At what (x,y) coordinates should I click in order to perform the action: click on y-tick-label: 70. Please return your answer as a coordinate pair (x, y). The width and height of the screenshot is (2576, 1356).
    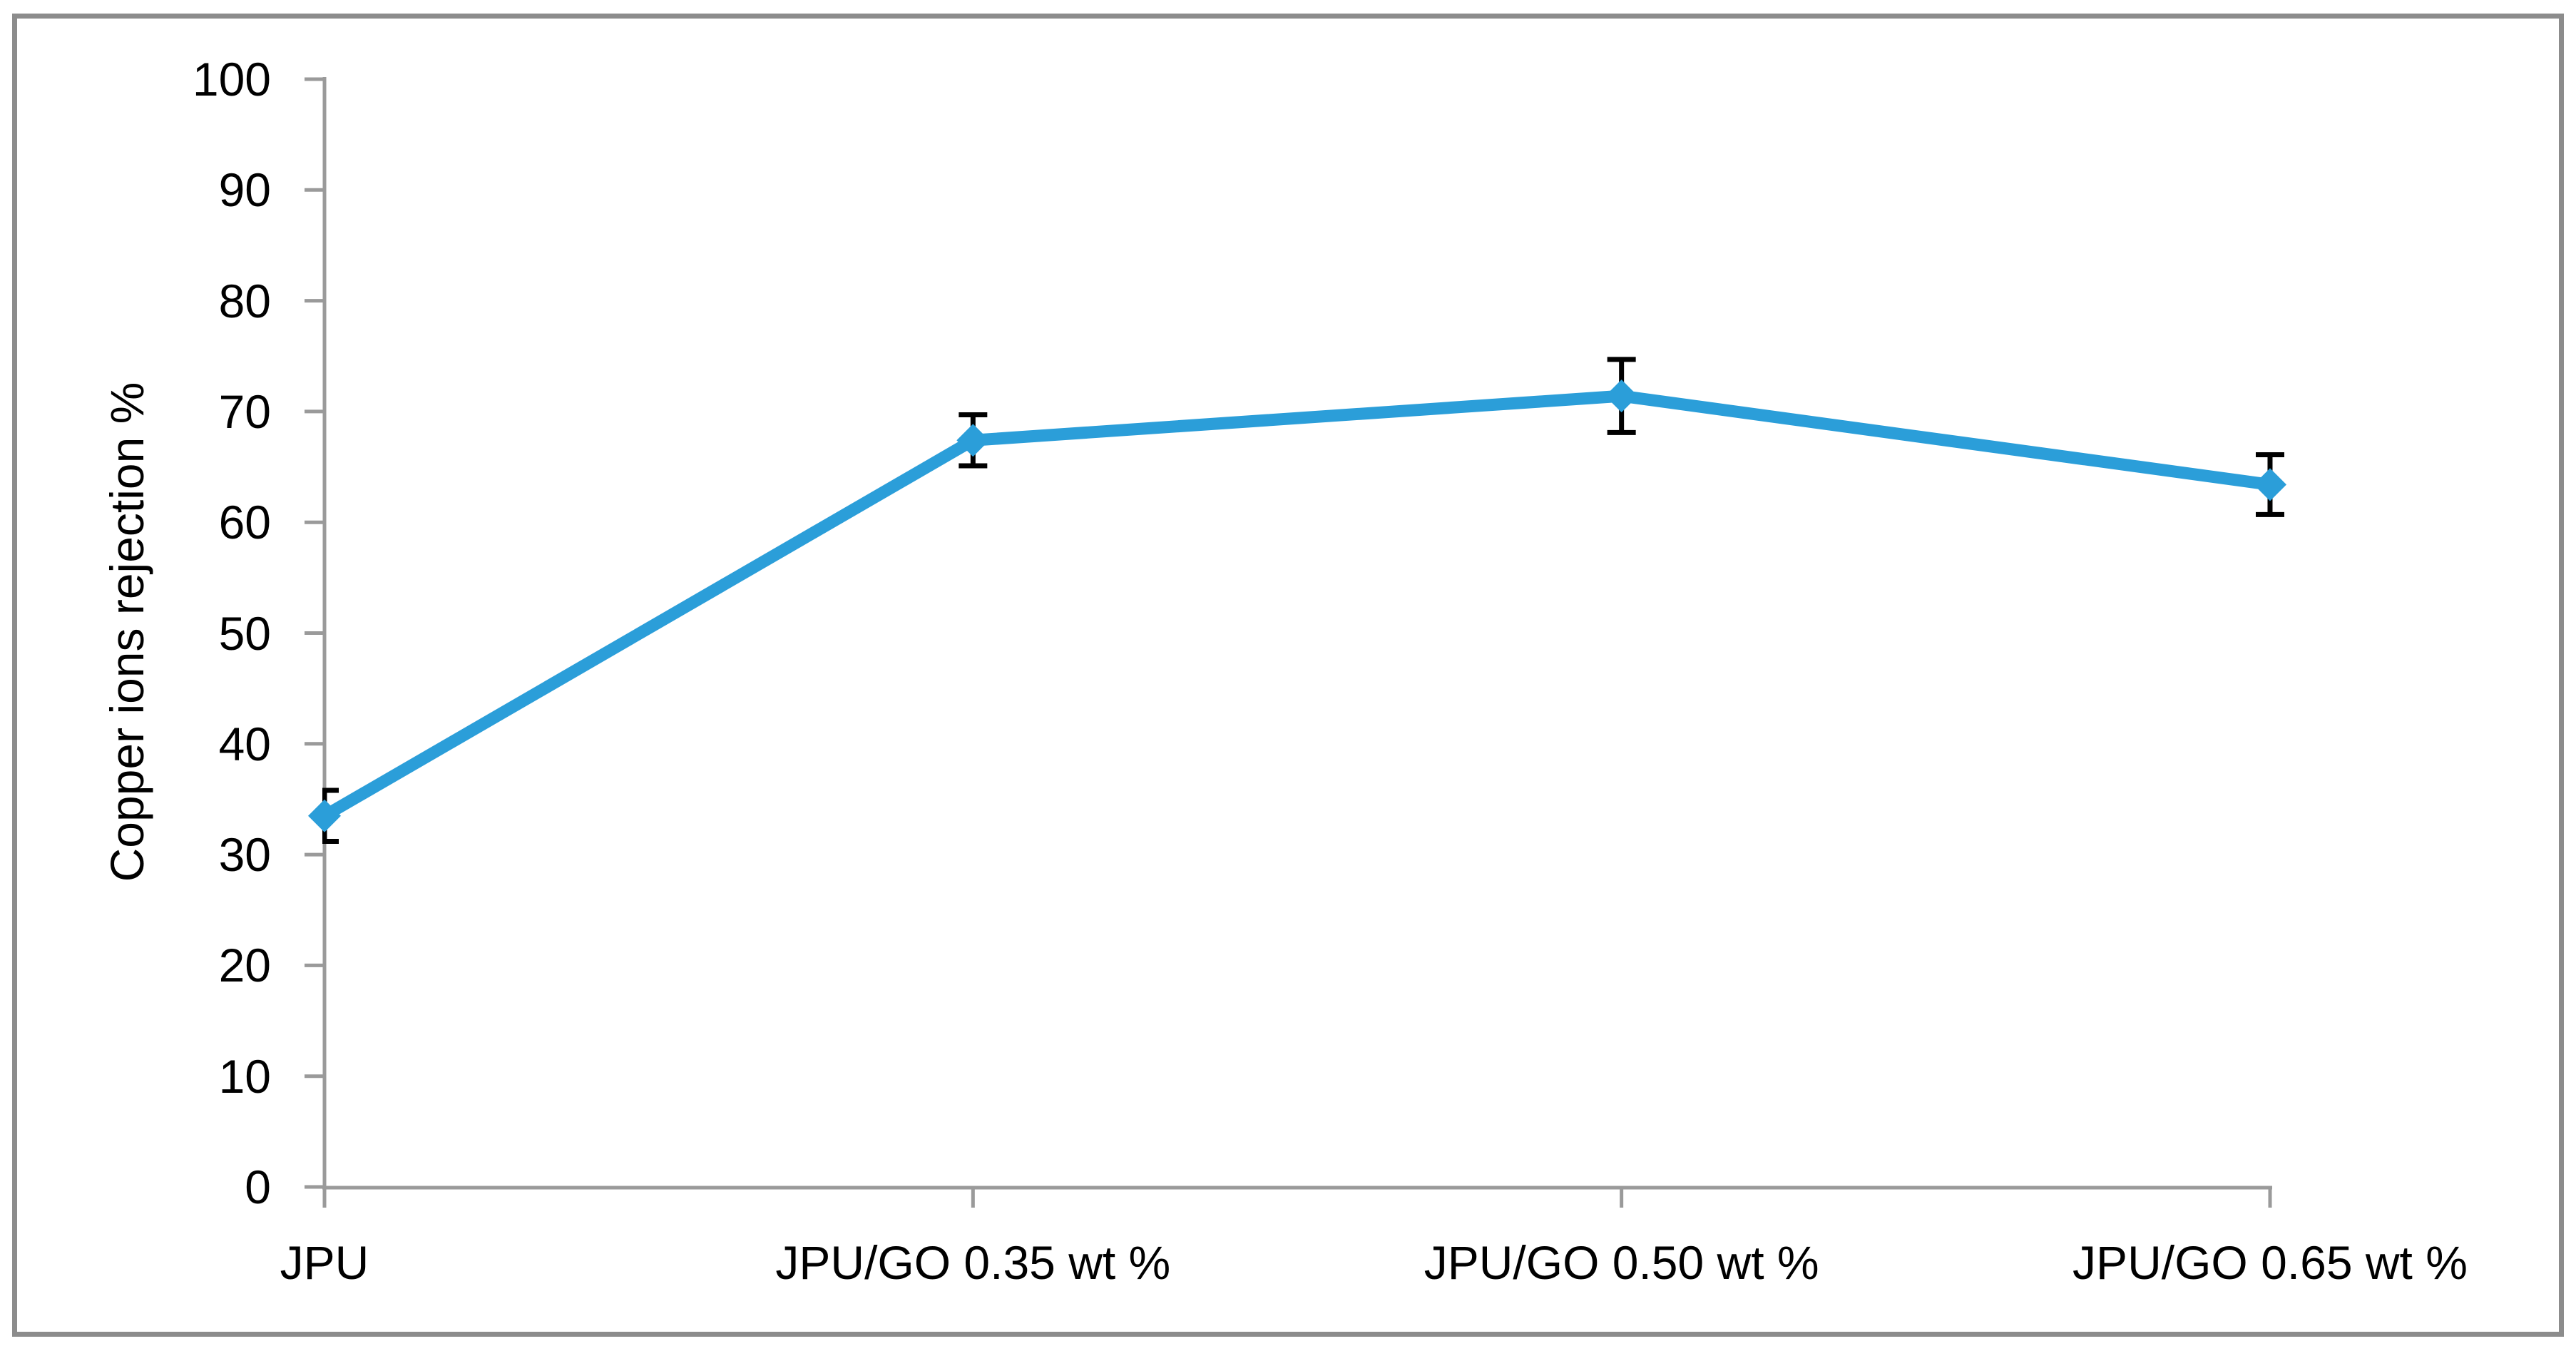
    Looking at the image, I should click on (245, 411).